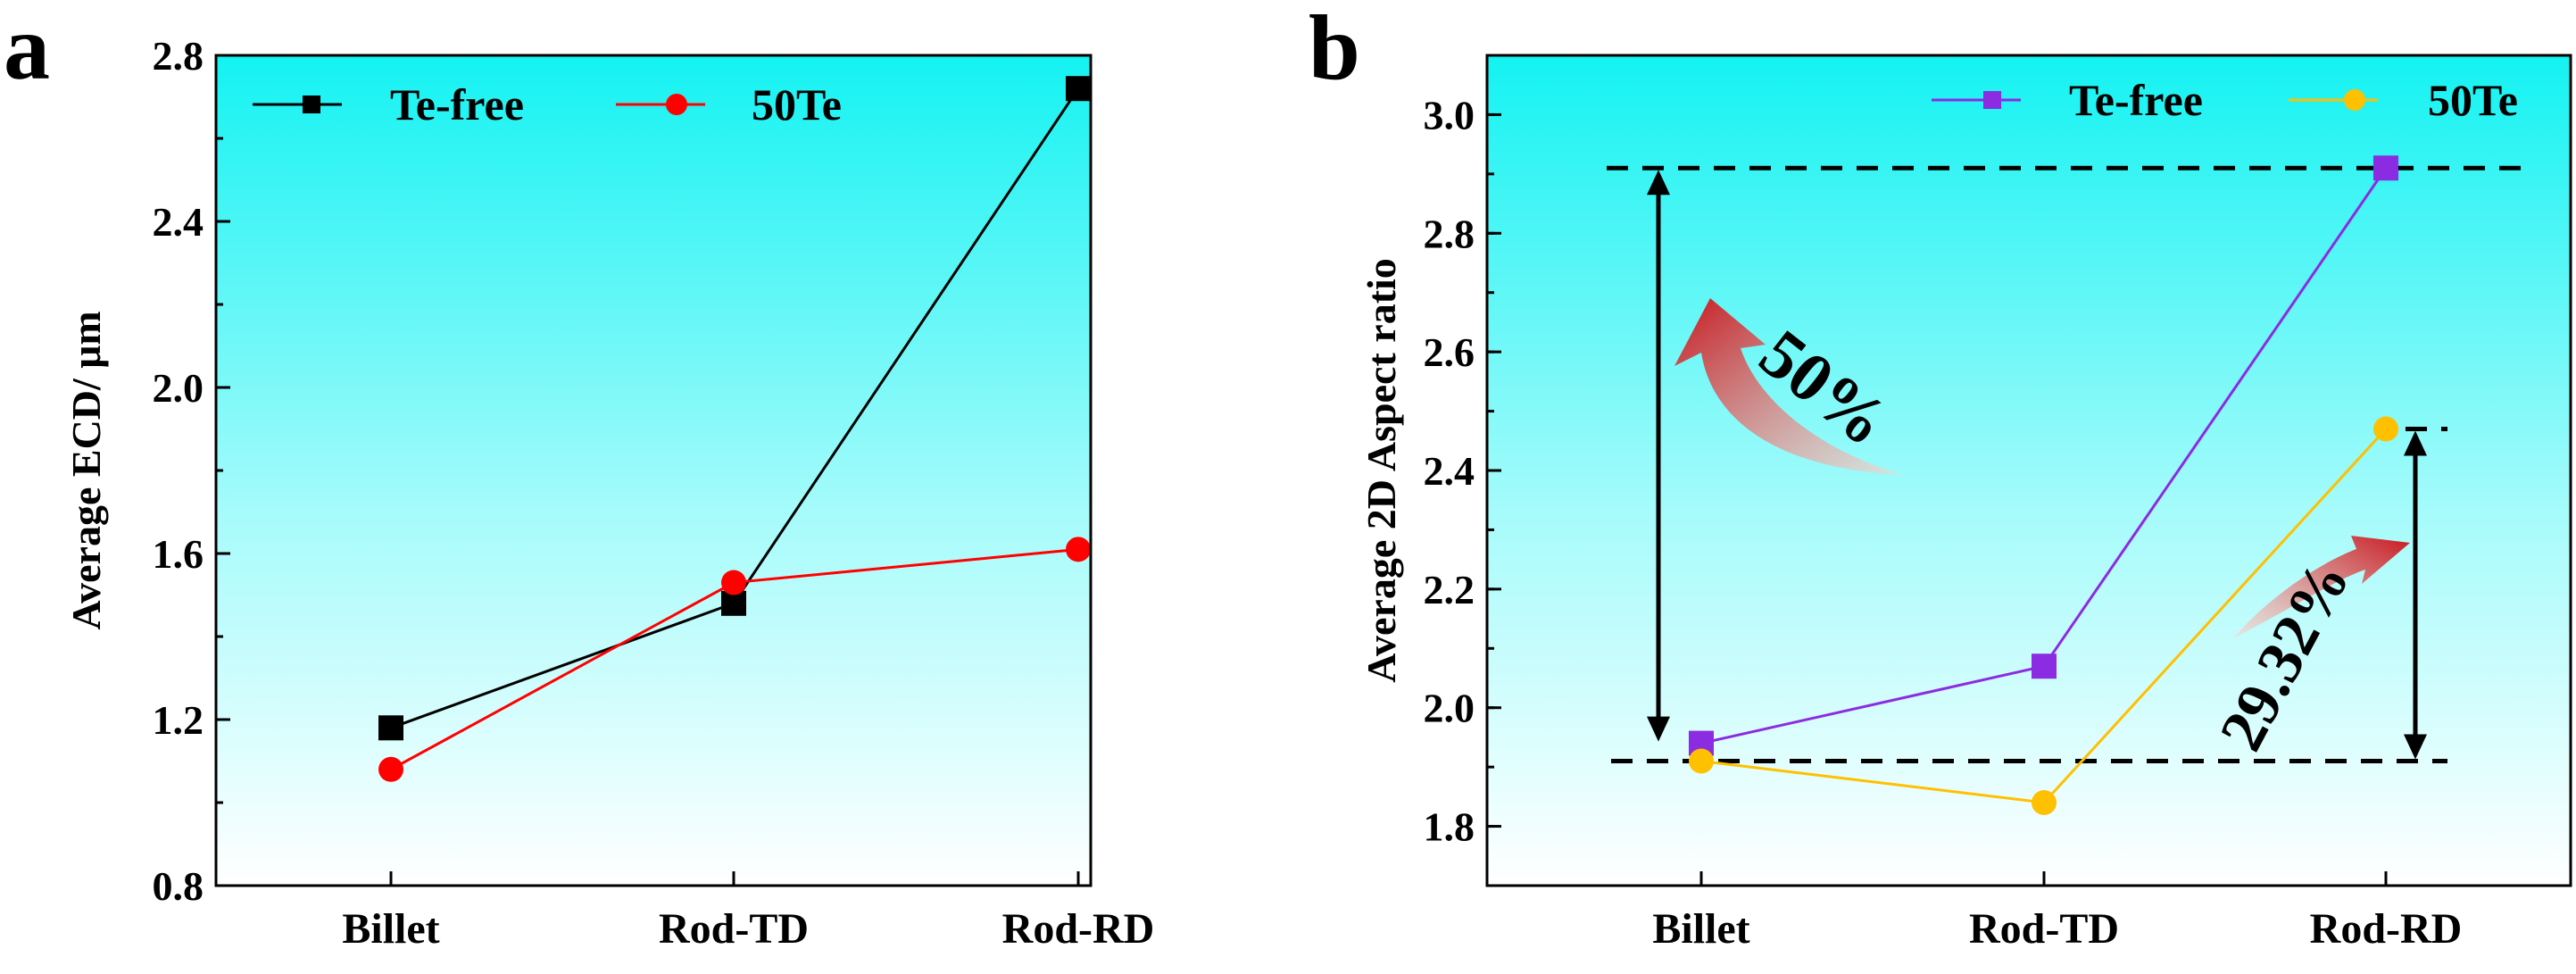 This screenshot has width=2576, height=974. I want to click on panel-a-label: a, so click(27, 49).